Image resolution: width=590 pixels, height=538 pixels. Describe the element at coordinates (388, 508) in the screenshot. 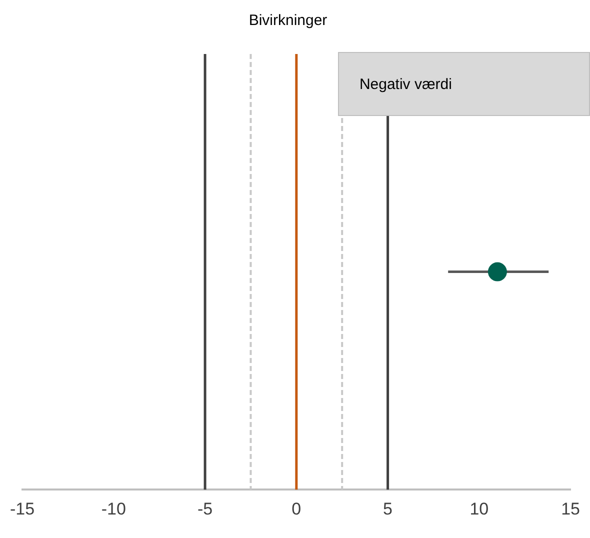

I see `x-tick-label: 5` at that location.